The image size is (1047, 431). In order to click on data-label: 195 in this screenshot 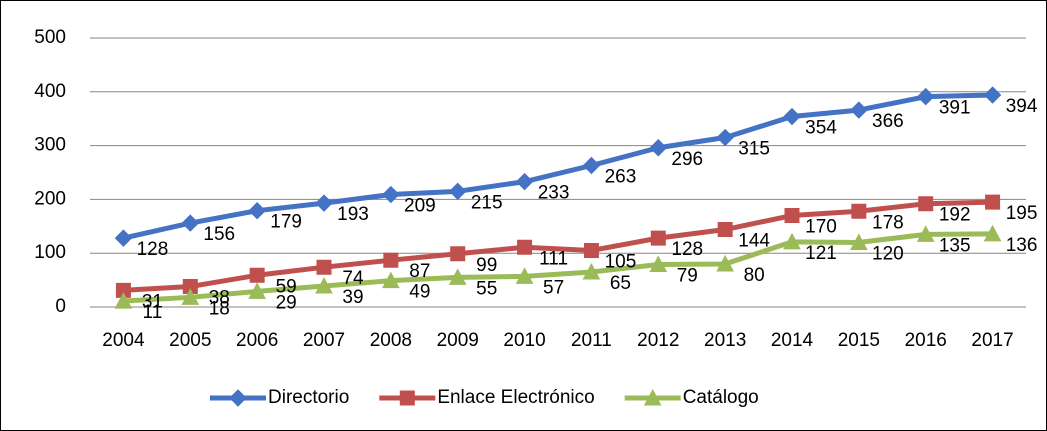, I will do `click(1022, 213)`.